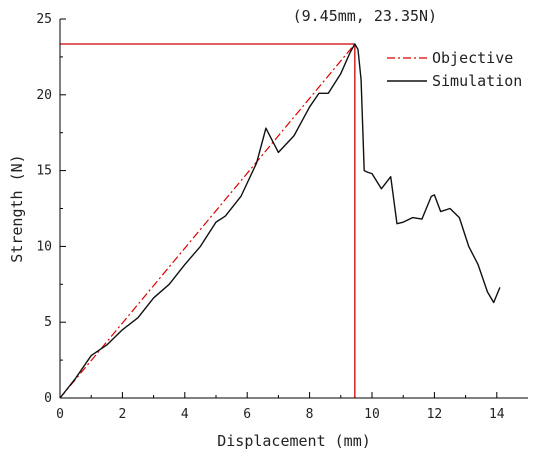 The width and height of the screenshot is (550, 461). What do you see at coordinates (51, 209) in the screenshot?
I see `y-ticks: 0 5 10 15 20 25` at bounding box center [51, 209].